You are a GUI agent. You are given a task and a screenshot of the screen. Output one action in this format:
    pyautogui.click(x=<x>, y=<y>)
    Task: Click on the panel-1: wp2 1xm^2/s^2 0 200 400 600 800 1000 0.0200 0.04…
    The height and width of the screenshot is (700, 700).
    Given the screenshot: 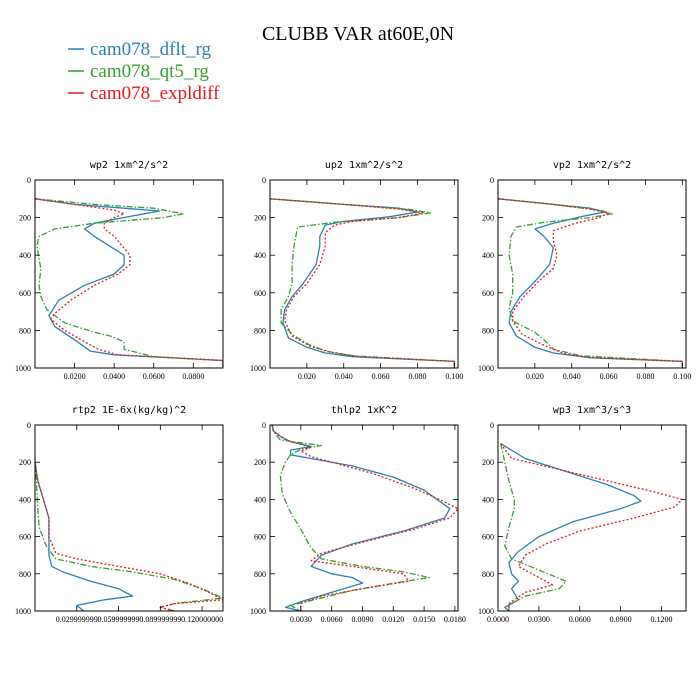 What is the action you would take?
    pyautogui.click(x=119, y=270)
    